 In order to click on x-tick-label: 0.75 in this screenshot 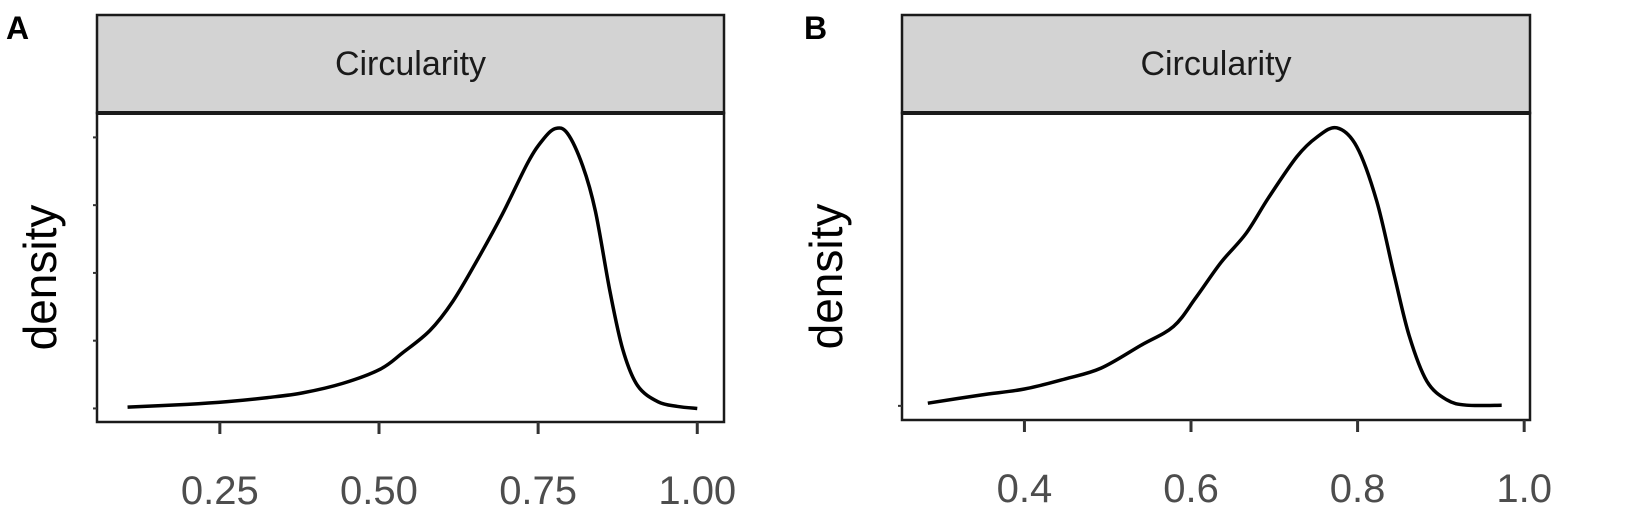, I will do `click(538, 491)`.